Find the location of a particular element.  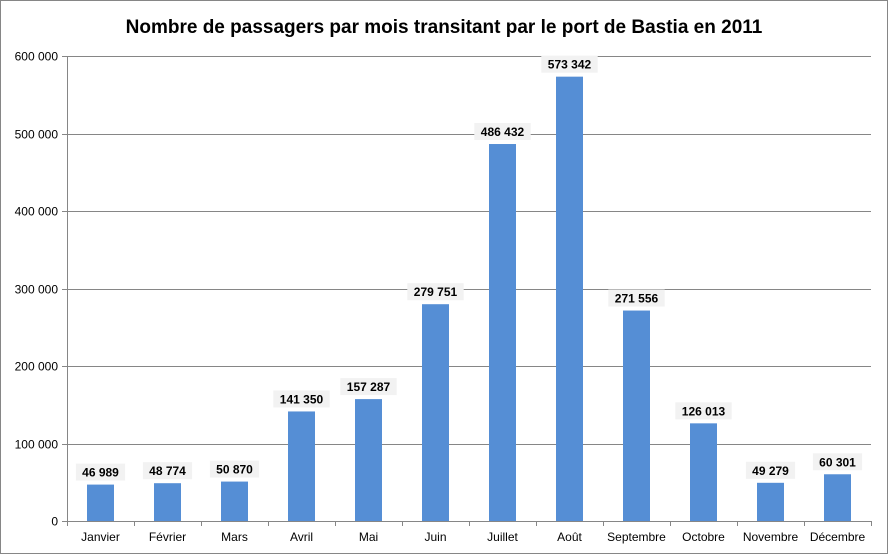

data-label: 157 287 is located at coordinates (369, 387).